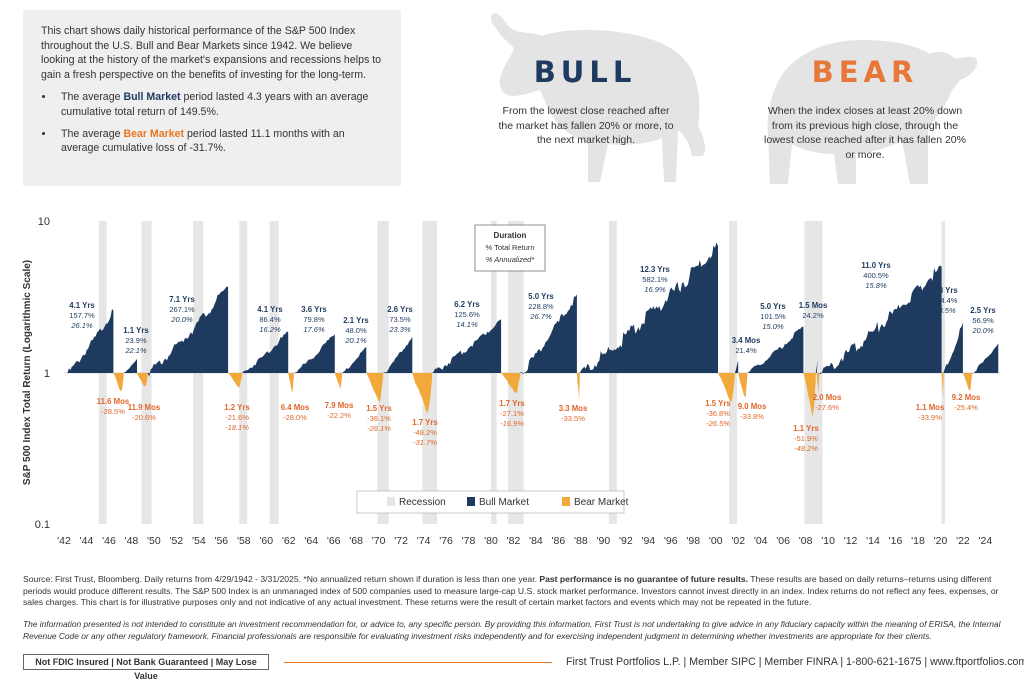  I want to click on bear-annualized-label: -18.1%, so click(237, 427).